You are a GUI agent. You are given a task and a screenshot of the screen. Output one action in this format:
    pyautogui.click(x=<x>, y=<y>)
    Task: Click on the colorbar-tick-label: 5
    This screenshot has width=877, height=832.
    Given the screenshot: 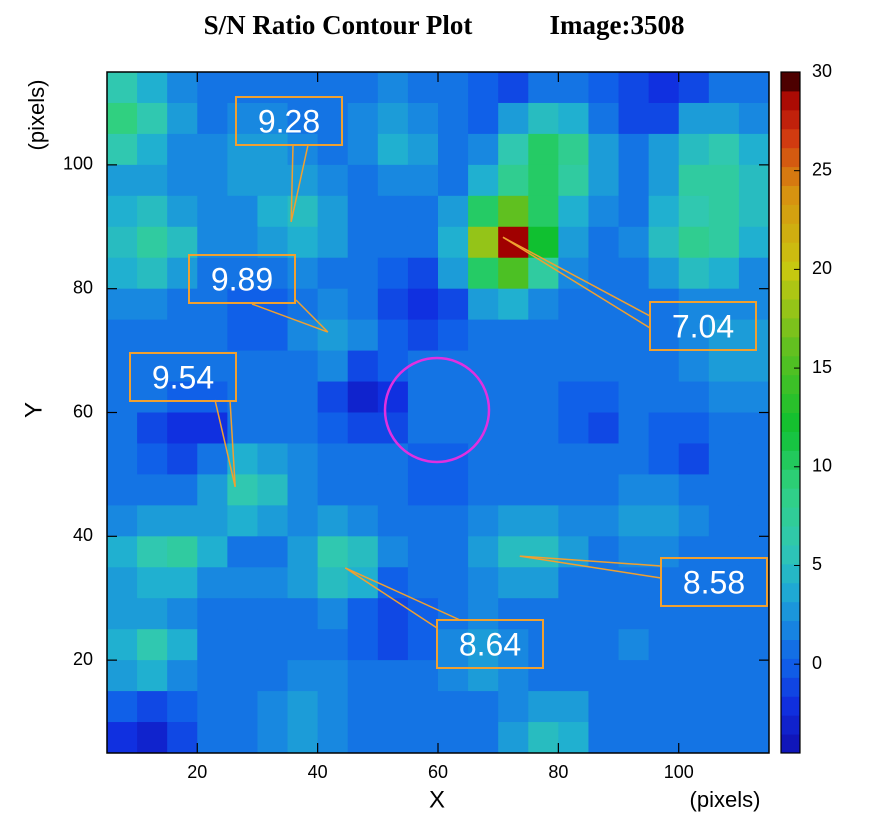 What is the action you would take?
    pyautogui.click(x=817, y=564)
    